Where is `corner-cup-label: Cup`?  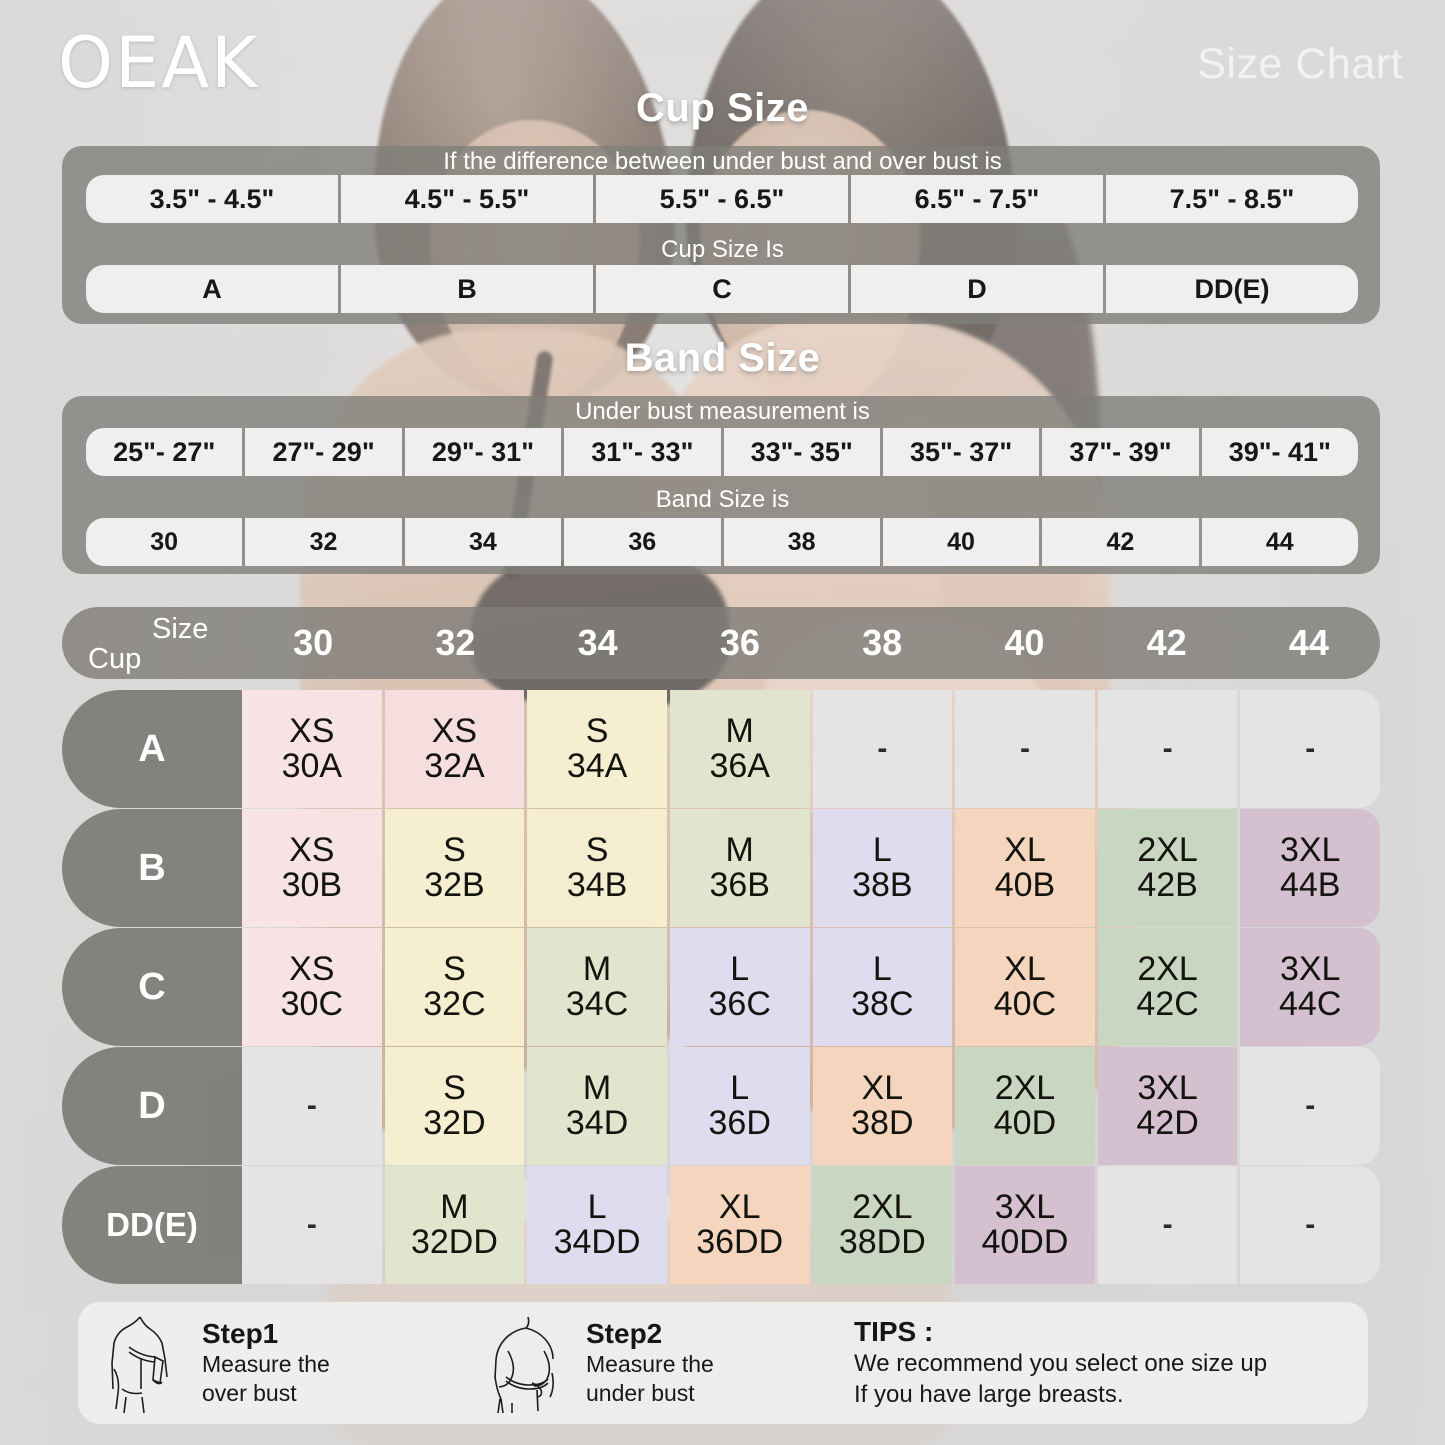
corner-cup-label: Cup is located at coordinates (115, 659).